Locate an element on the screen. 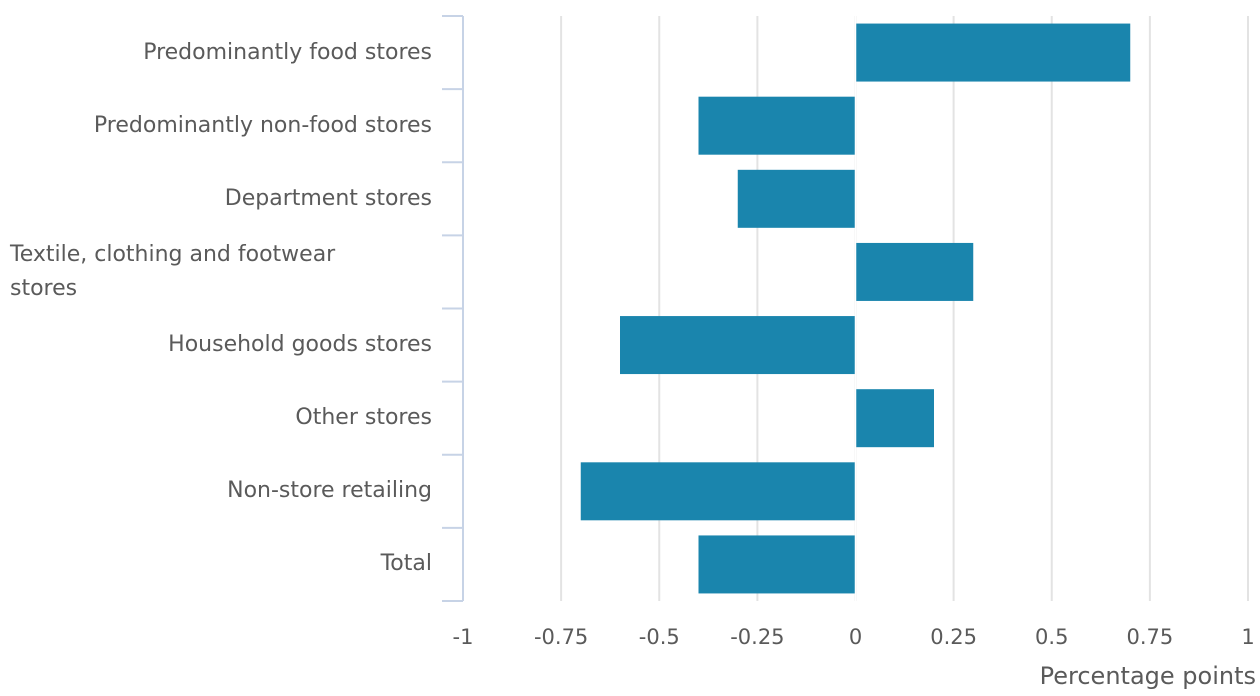 This screenshot has width=1260, height=696. category-label-5: Other stores is located at coordinates (363, 418).